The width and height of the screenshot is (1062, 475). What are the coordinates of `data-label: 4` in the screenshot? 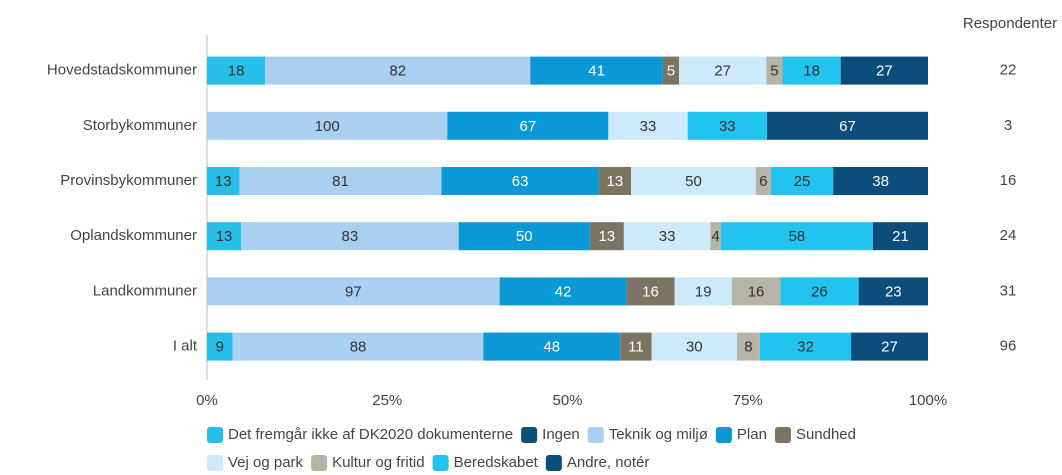 It's located at (715, 236).